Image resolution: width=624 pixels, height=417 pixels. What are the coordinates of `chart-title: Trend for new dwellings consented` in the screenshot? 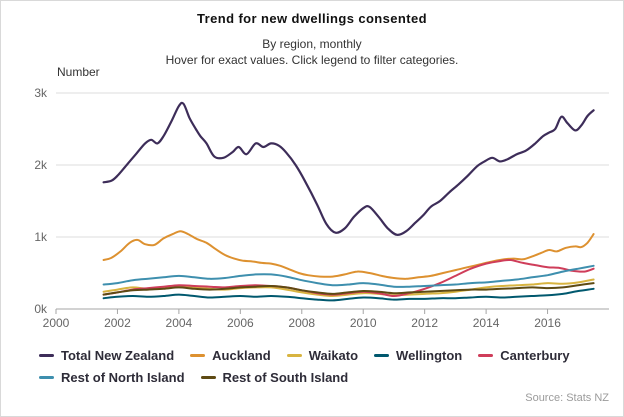 It's located at (312, 18).